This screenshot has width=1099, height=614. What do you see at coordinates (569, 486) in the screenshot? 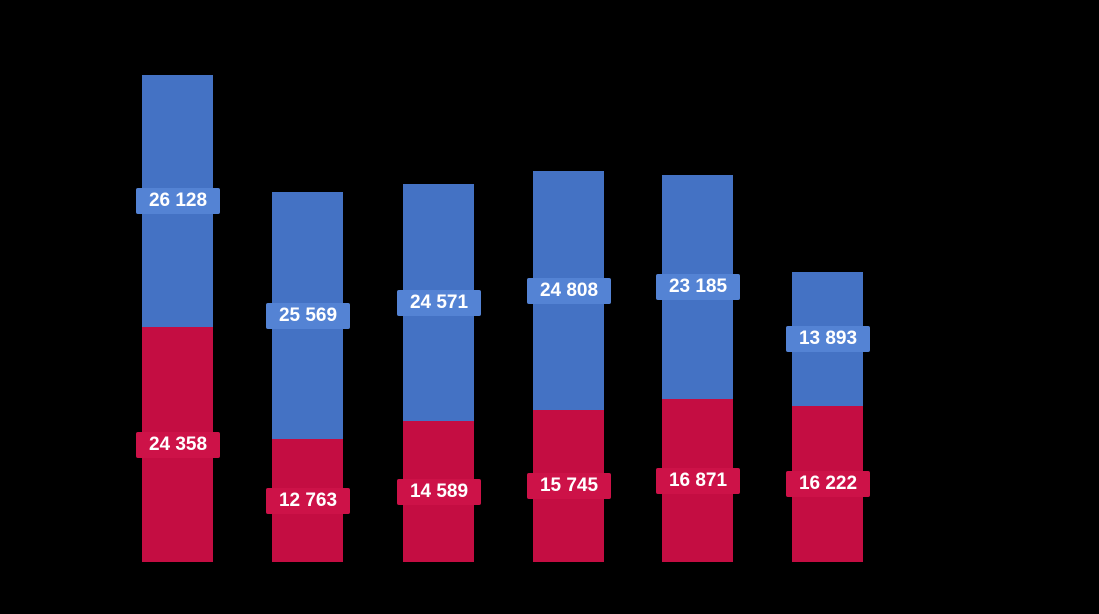
I see `data-label-red-4: 15 745` at bounding box center [569, 486].